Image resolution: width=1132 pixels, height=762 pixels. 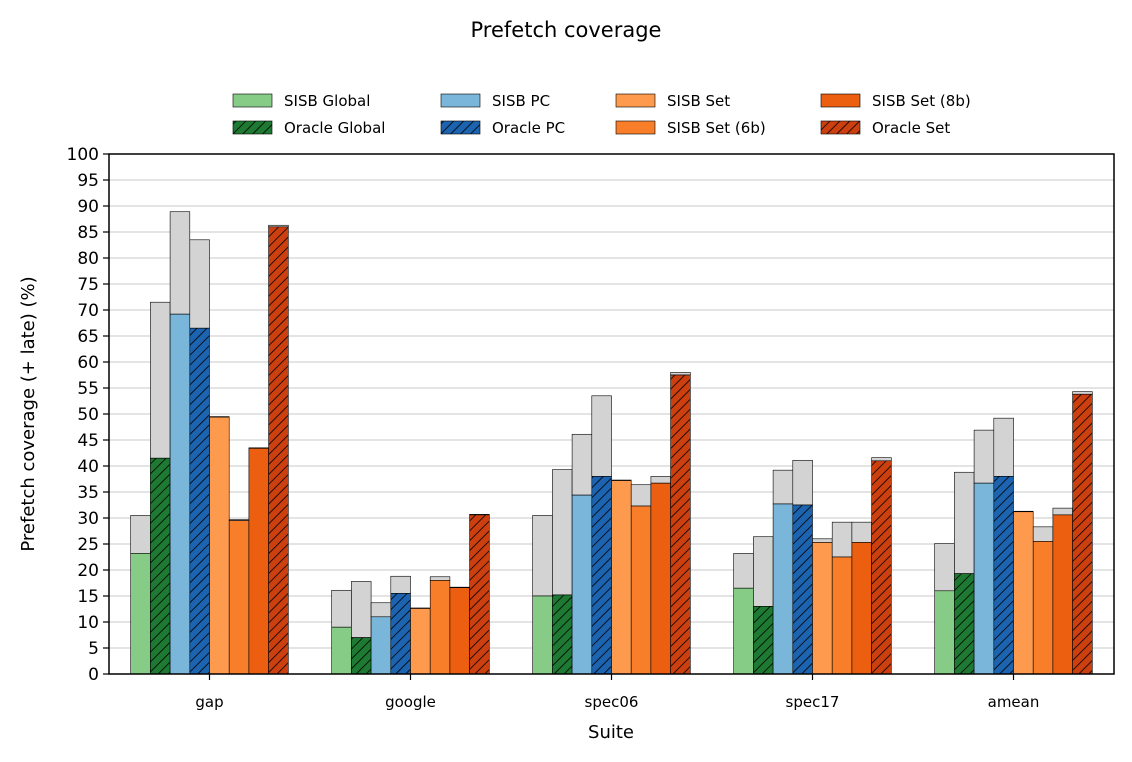 I want to click on x-axis-ticks: gap google spec06 spec17 amean, so click(x=617, y=692).